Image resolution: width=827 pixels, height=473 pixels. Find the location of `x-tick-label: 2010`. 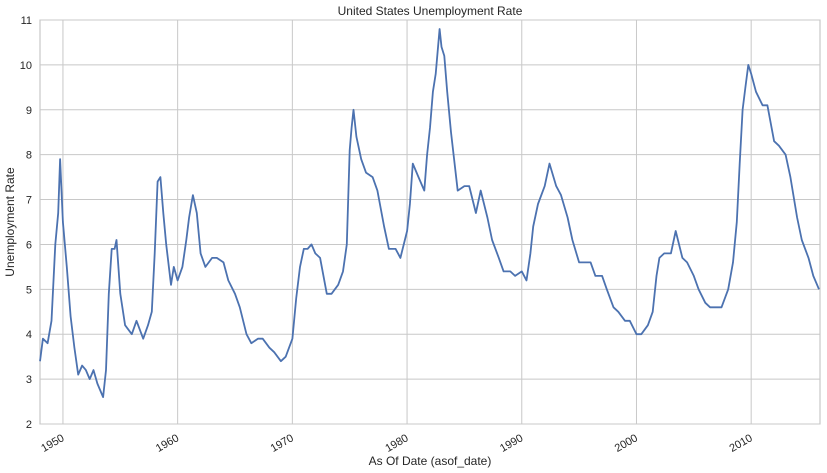

x-tick-label: 2010 is located at coordinates (740, 443).